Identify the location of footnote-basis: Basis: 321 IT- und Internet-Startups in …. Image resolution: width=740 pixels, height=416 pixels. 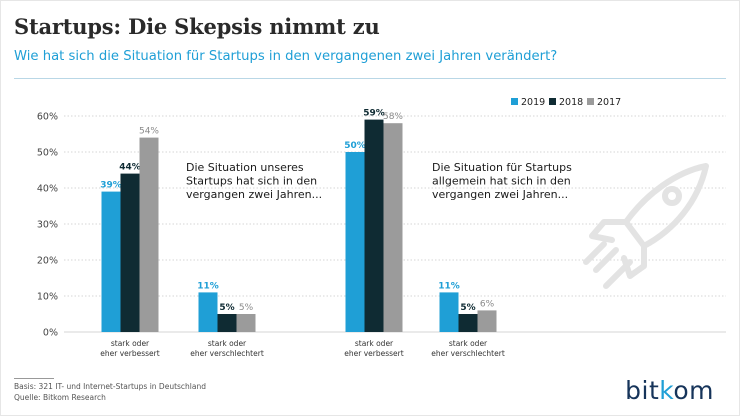
(110, 386).